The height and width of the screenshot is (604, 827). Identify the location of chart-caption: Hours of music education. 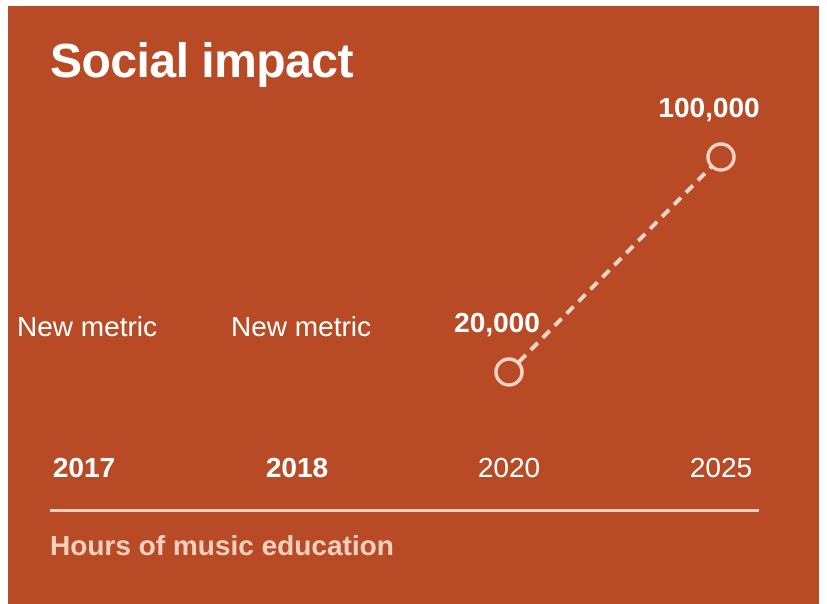
(222, 545).